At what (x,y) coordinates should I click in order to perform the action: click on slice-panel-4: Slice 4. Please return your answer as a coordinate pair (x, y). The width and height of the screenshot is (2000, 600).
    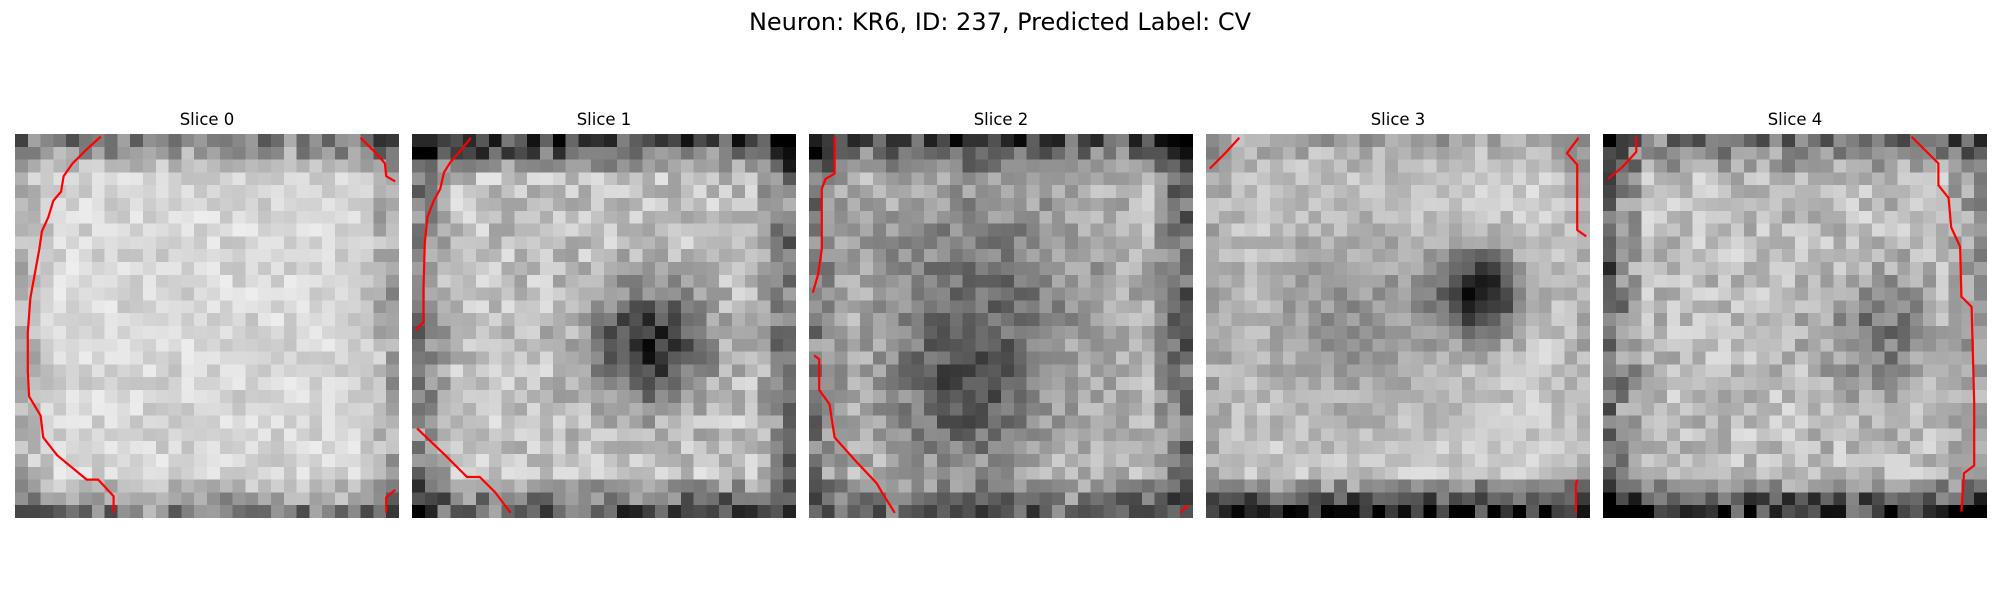
    Looking at the image, I should click on (1795, 313).